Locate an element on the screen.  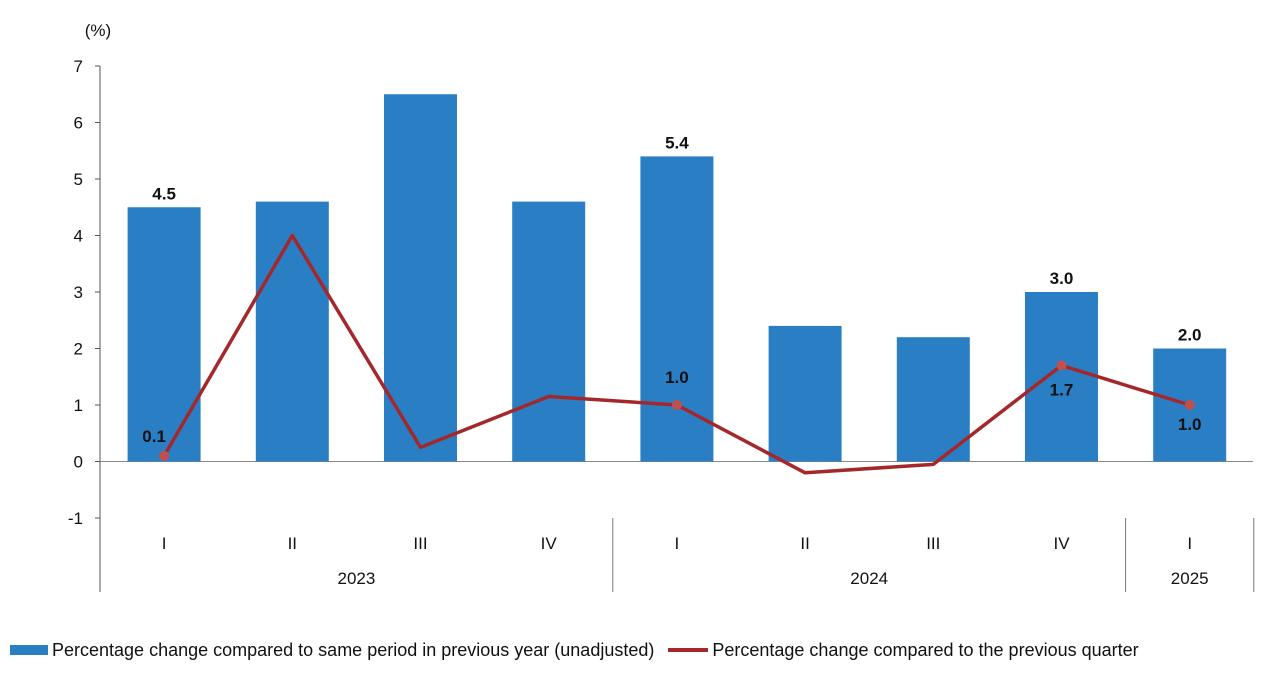
y-tick-label: 0 is located at coordinates (78, 462).